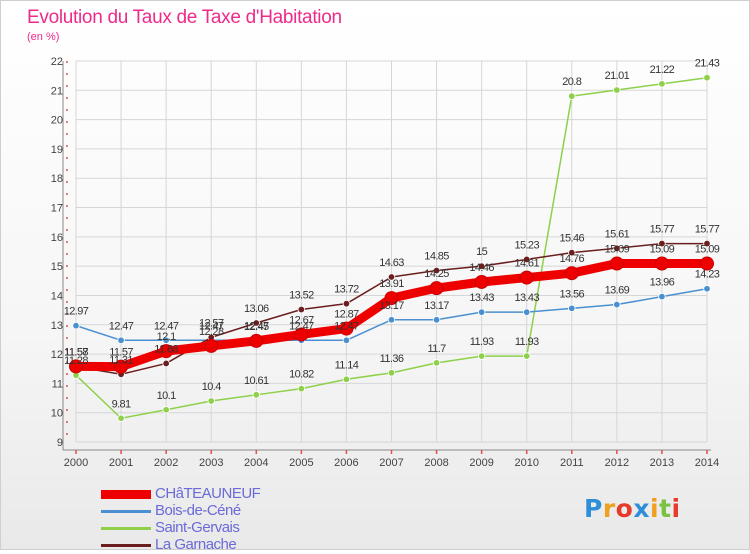 This screenshot has width=750, height=554. I want to click on data-label: 10.4, so click(211, 387).